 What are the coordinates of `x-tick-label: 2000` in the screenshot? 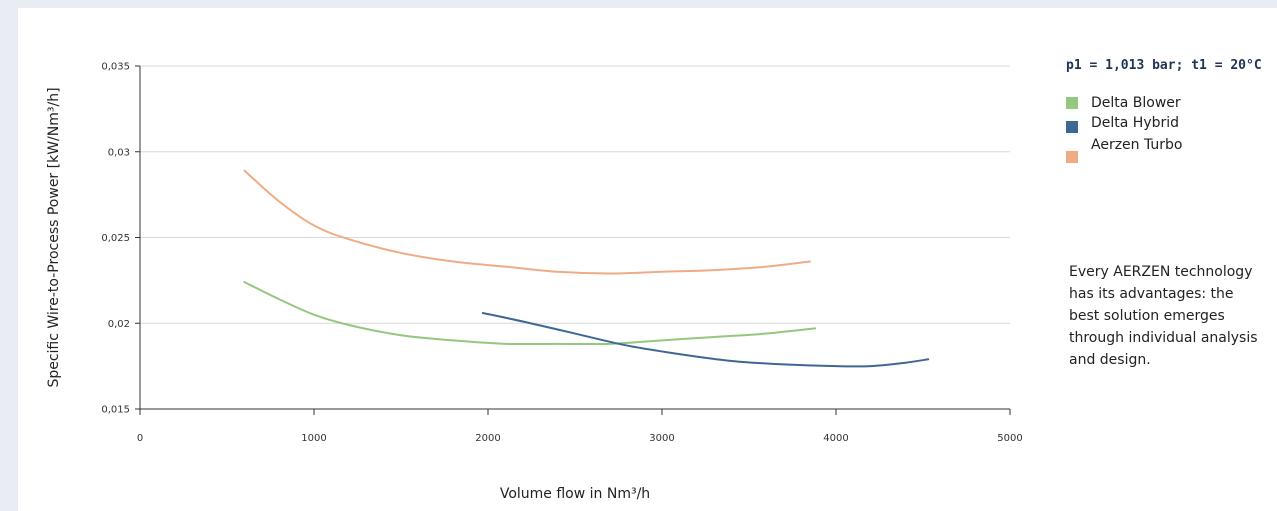 It's located at (487, 438).